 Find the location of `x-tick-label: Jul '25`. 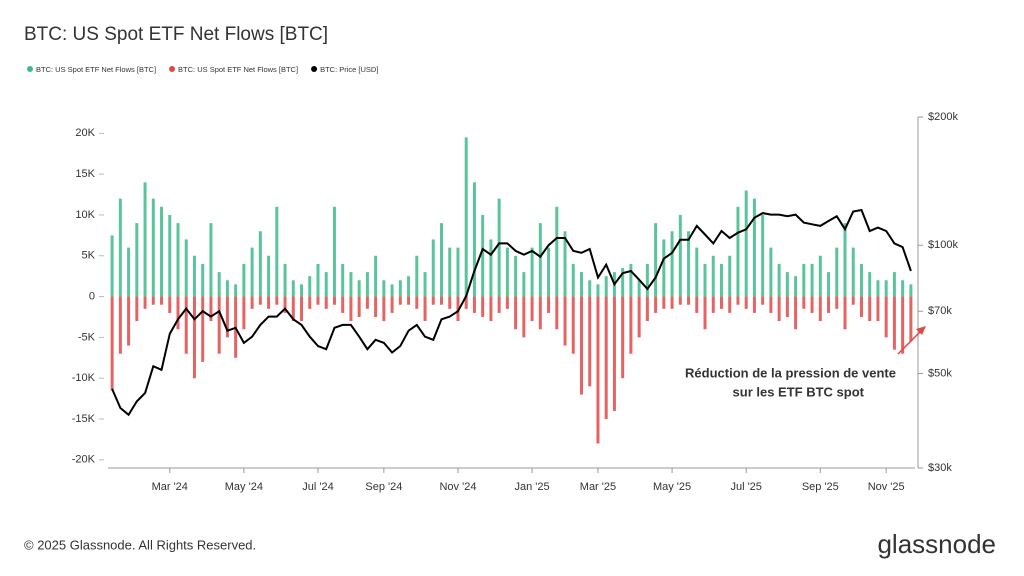

x-tick-label: Jul '25 is located at coordinates (745, 487).